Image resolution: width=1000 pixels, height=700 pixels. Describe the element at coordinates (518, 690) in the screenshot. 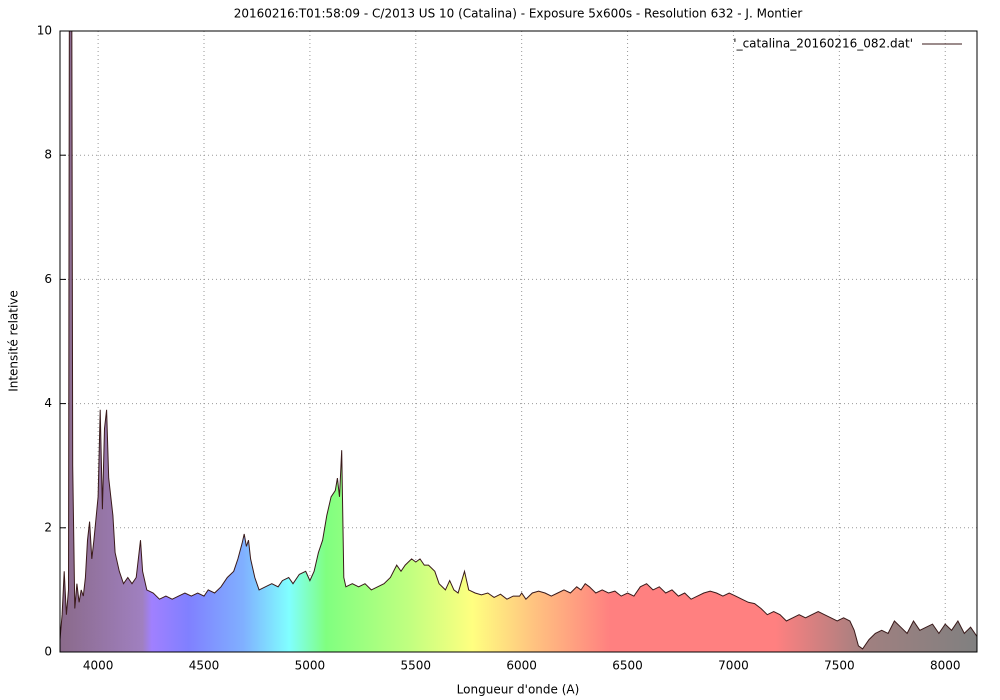

I see `x-axis-label: Longueur d'onde (A)` at that location.